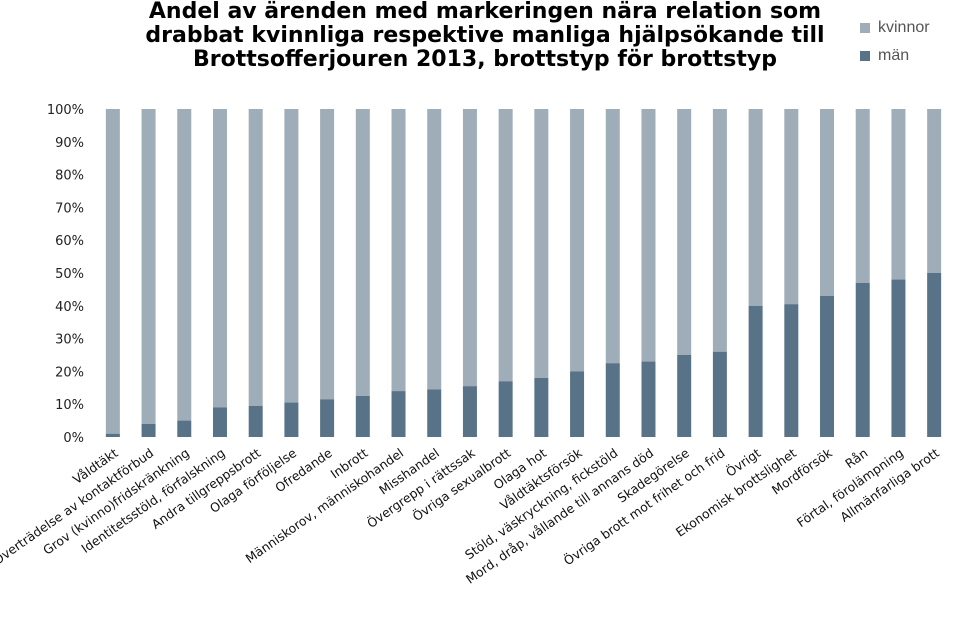  Describe the element at coordinates (116, 501) in the screenshot. I see `x-category-label: Grov (kvinno)fridskränkning` at that location.